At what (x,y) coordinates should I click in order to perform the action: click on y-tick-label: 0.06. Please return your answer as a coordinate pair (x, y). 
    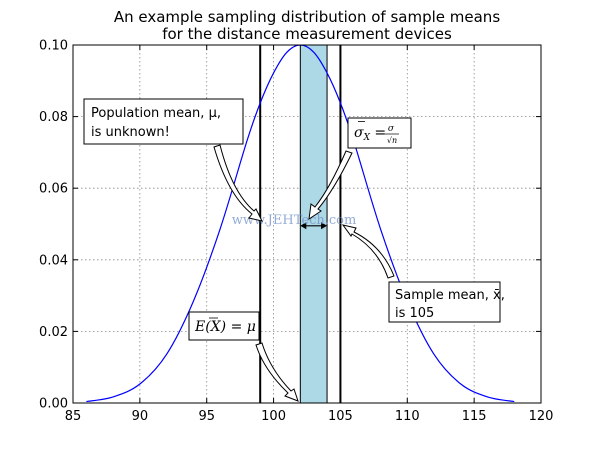
    Looking at the image, I should click on (53, 189).